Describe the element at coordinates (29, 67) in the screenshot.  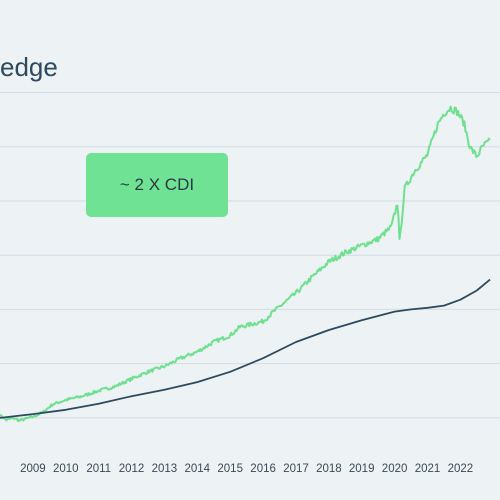
I see `chart-title: edge` at that location.